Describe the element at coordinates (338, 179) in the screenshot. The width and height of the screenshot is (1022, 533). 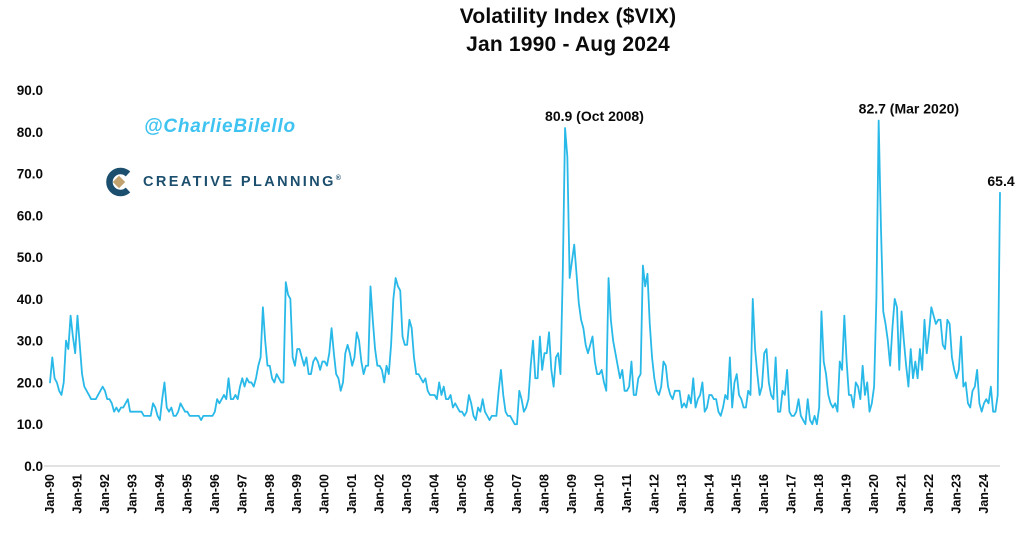
I see `registered-trademark-mark: ®` at that location.